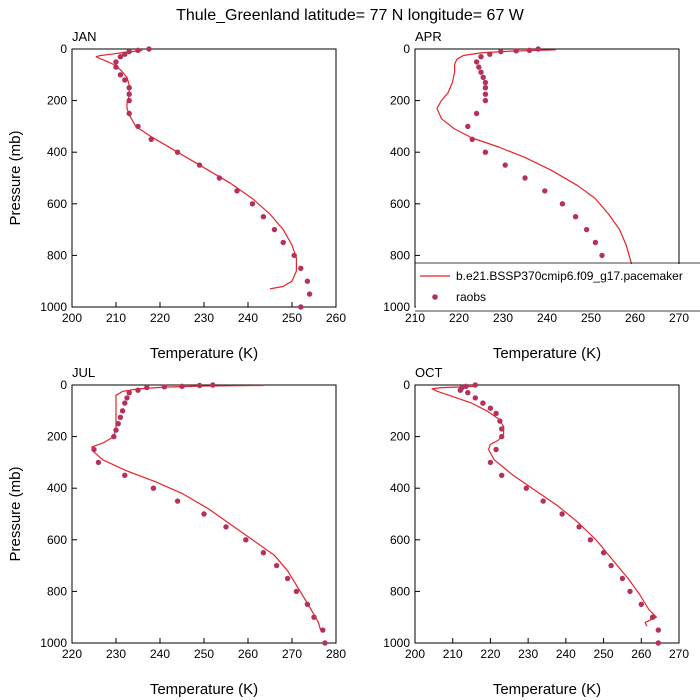 Image resolution: width=700 pixels, height=700 pixels. I want to click on y-axis-label: Pressure (mb), so click(15, 513).